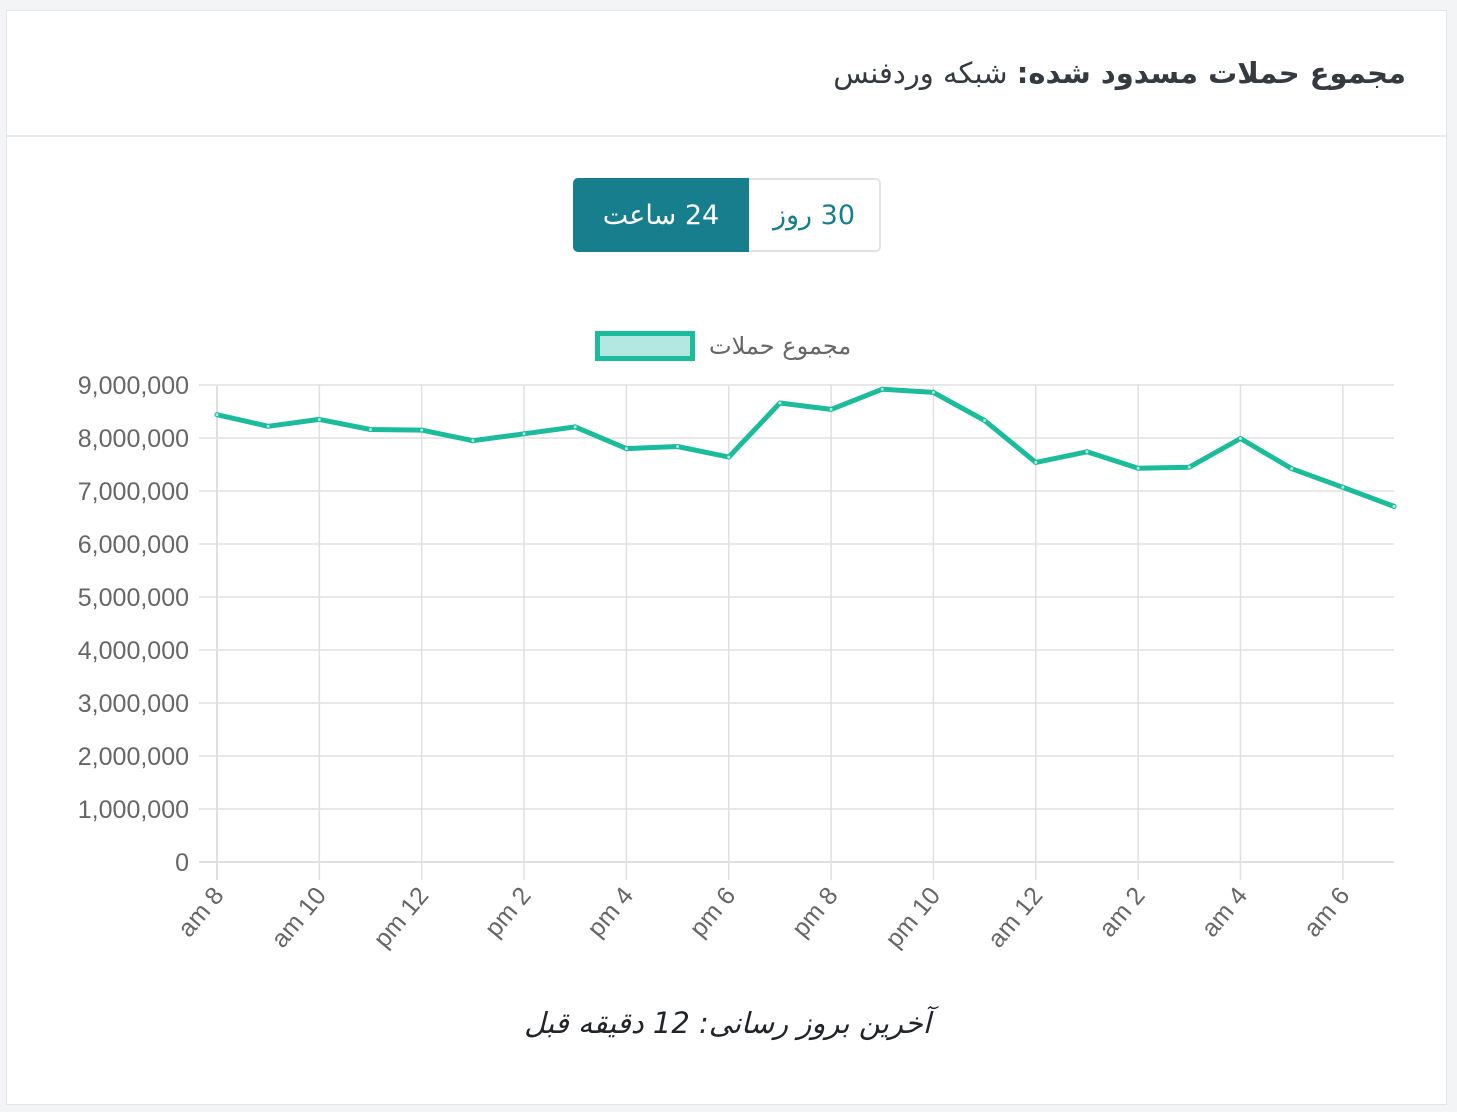  What do you see at coordinates (726, 74) in the screenshot?
I see `card-header: مجموع حملات مسدود شده: شبکه وردفنس` at bounding box center [726, 74].